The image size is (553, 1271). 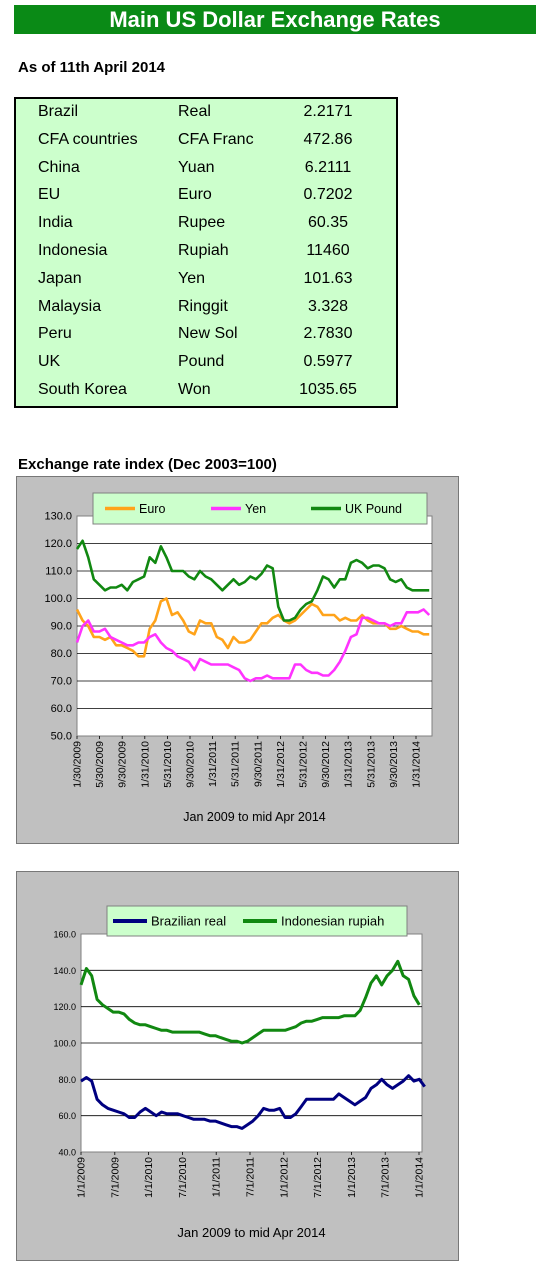 What do you see at coordinates (100, 764) in the screenshot?
I see `x-tick-label: 5/30/2009` at bounding box center [100, 764].